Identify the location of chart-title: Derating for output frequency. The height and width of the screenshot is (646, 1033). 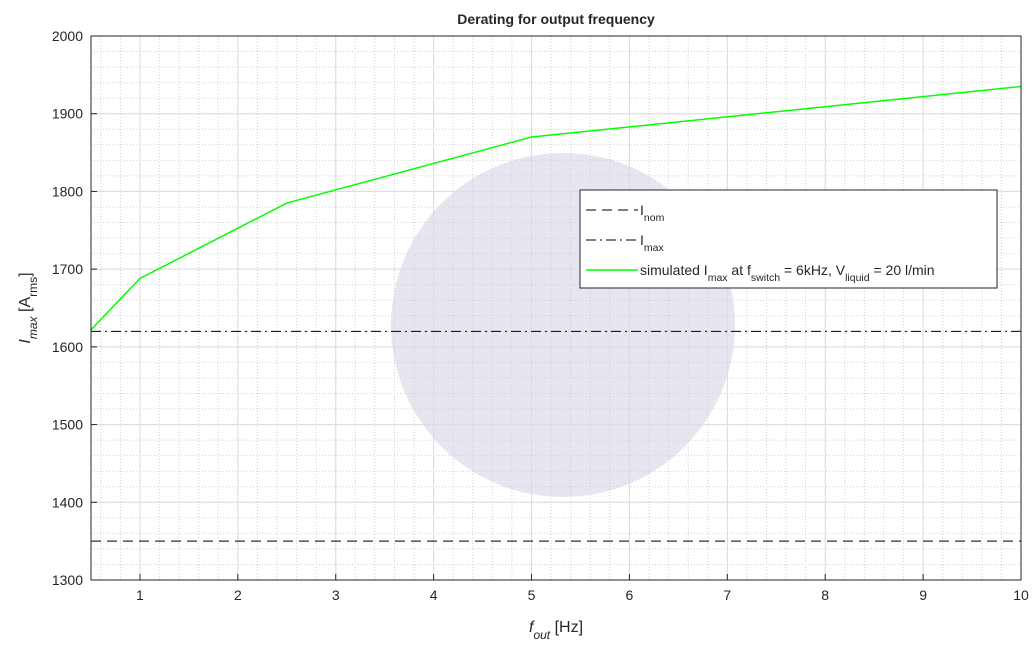
(556, 19).